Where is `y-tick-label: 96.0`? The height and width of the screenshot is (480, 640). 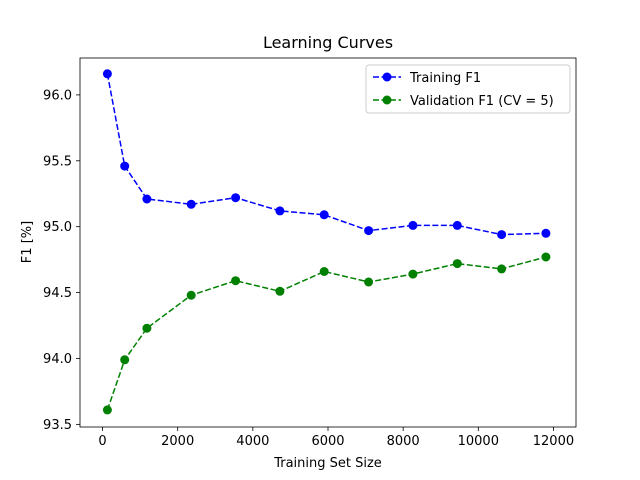
y-tick-label: 96.0 is located at coordinates (57, 95).